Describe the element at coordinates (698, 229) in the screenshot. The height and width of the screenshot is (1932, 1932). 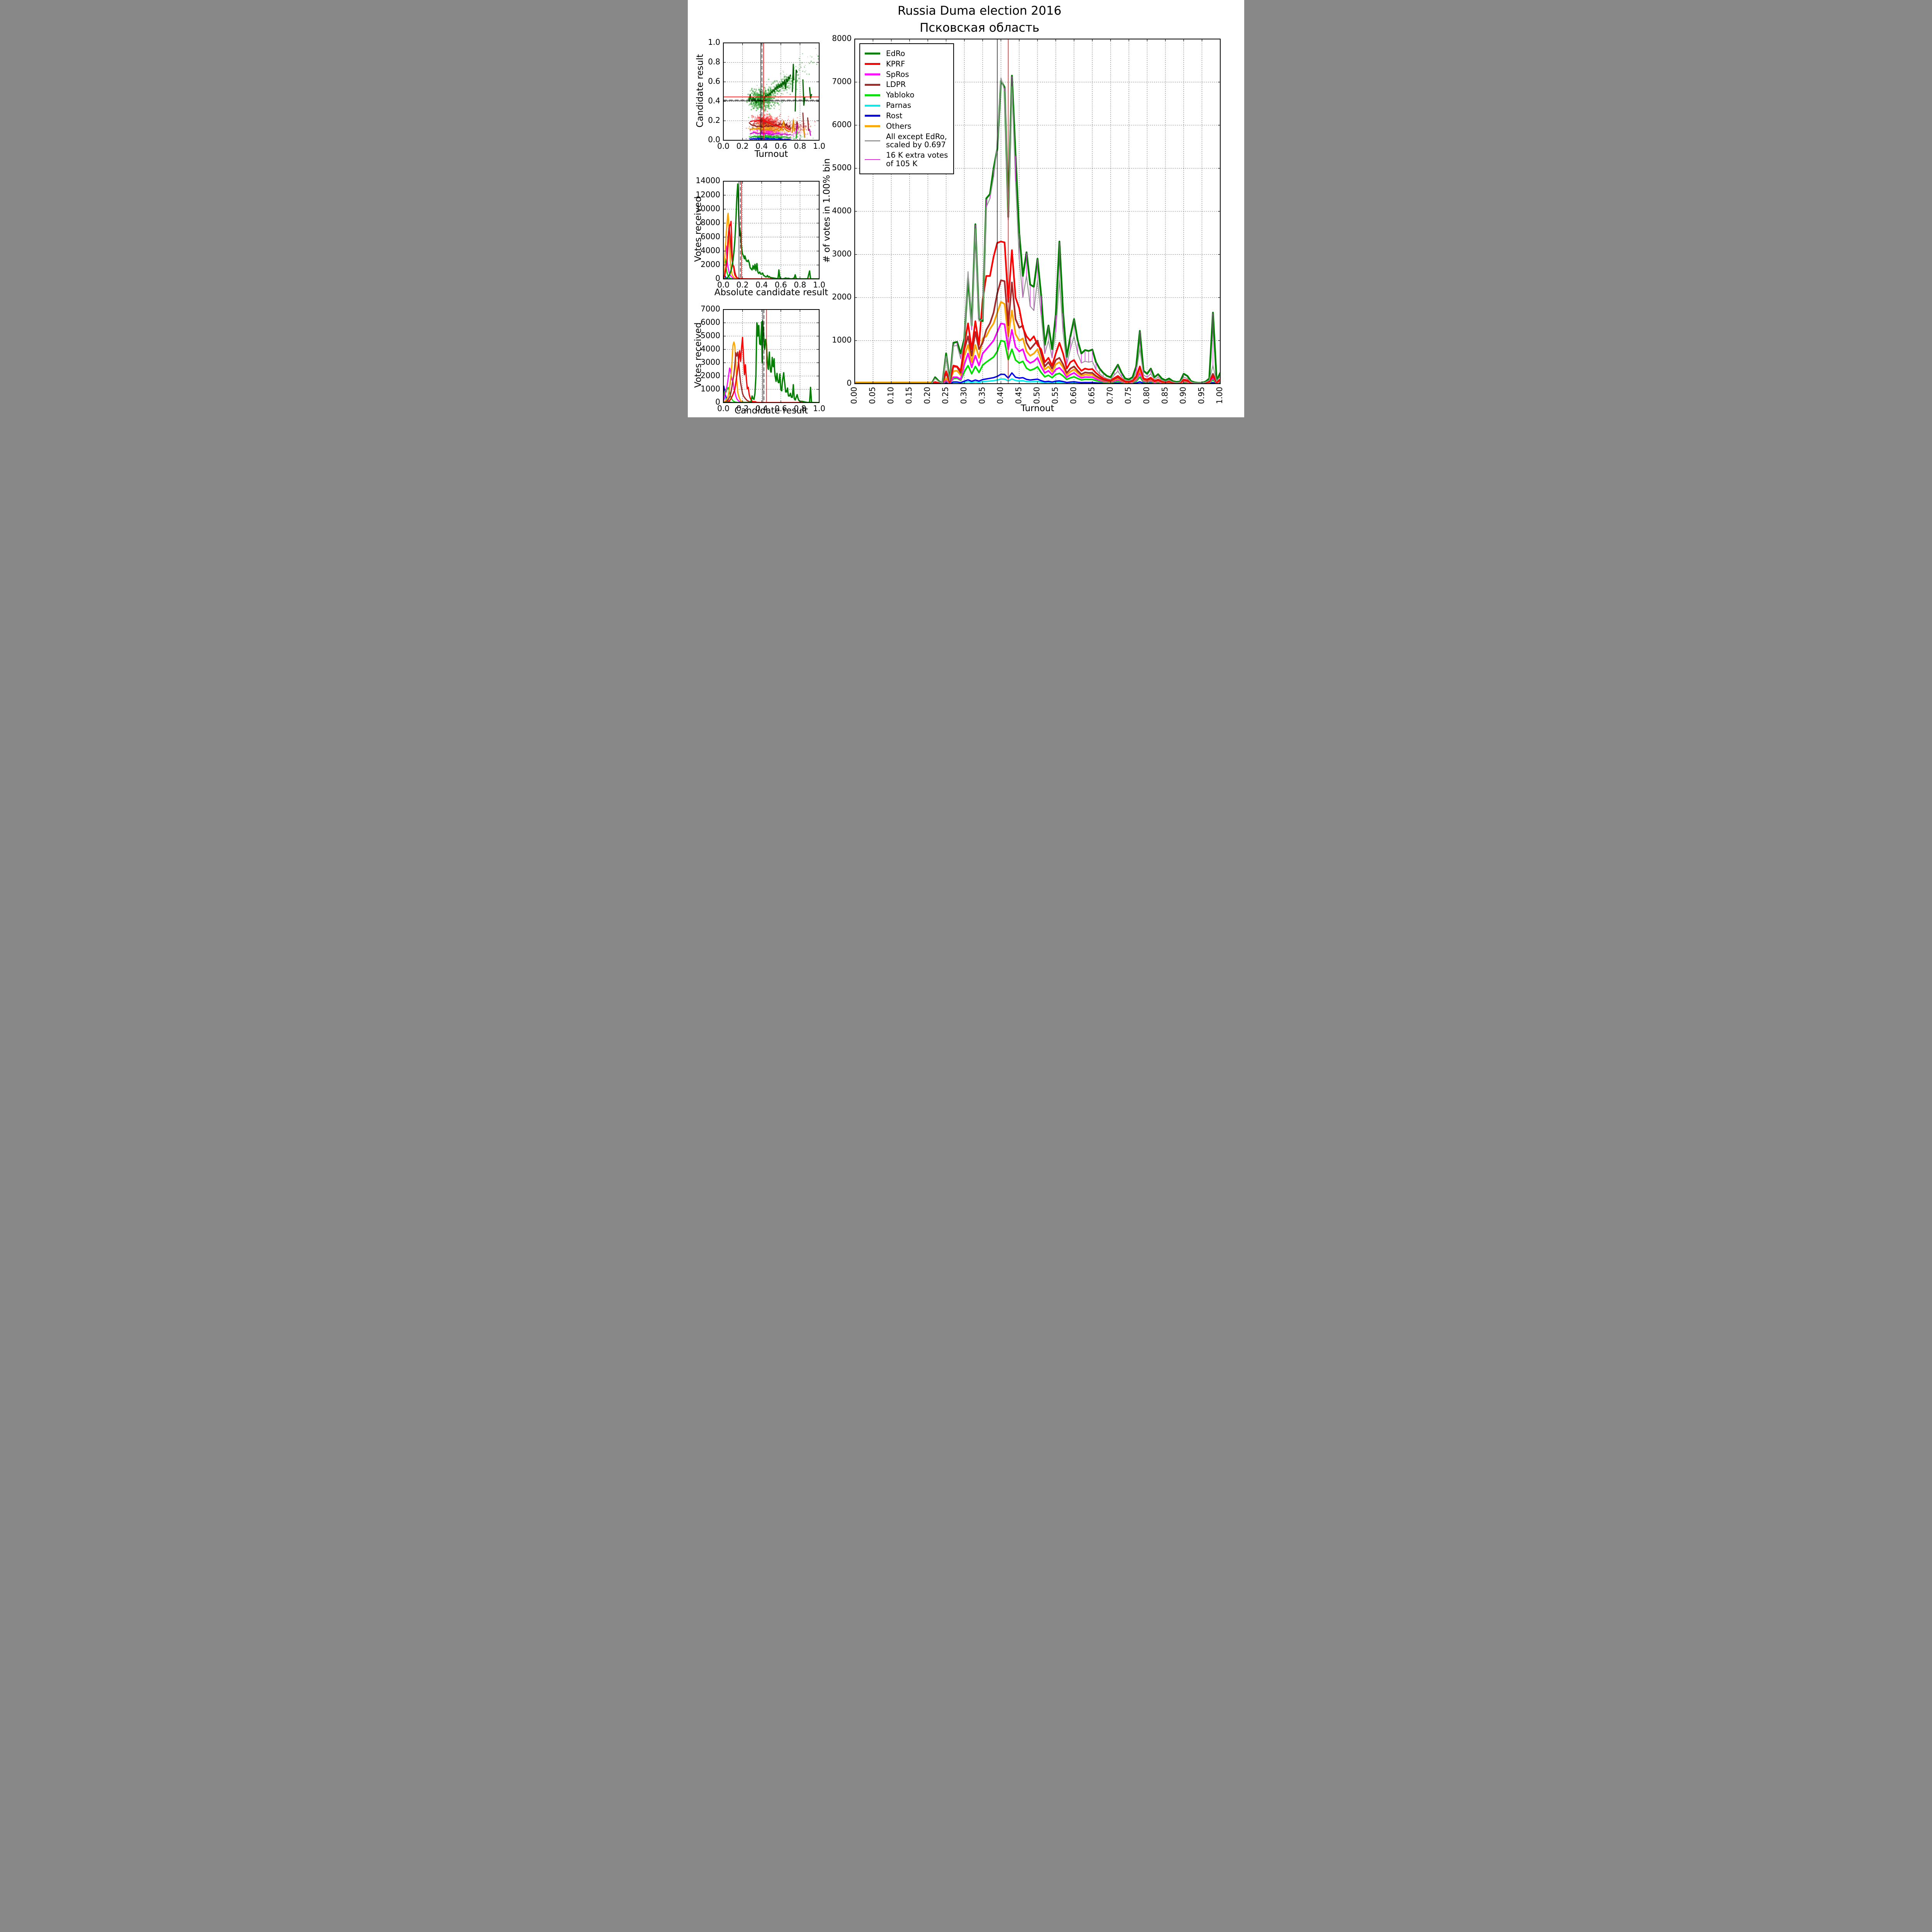
I see `hist-abs-ylabel: Votes received` at that location.